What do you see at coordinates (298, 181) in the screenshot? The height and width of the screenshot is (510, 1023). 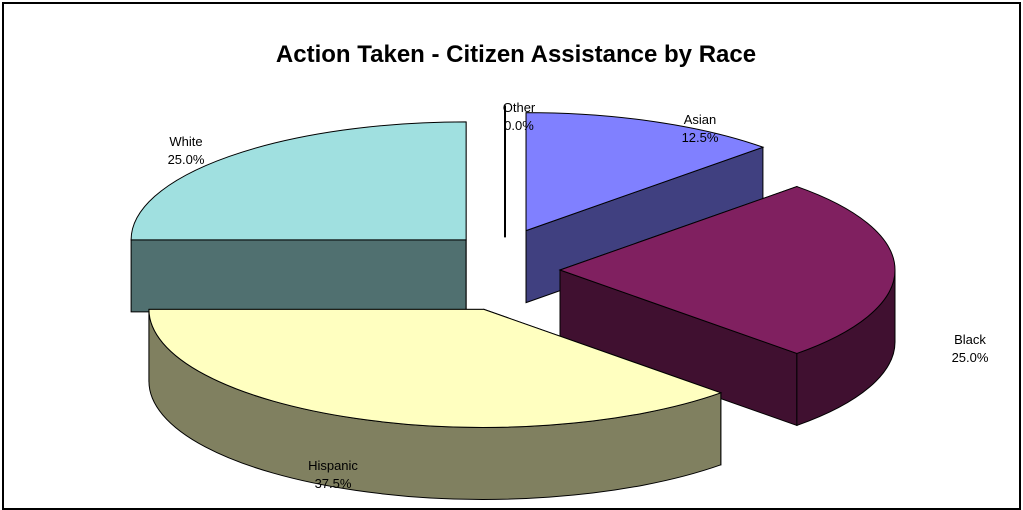 I see `slice-white-top` at bounding box center [298, 181].